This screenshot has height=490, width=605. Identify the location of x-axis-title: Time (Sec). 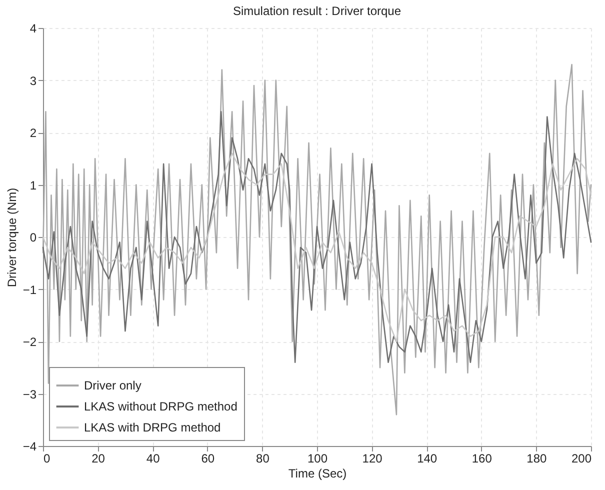
(317, 473).